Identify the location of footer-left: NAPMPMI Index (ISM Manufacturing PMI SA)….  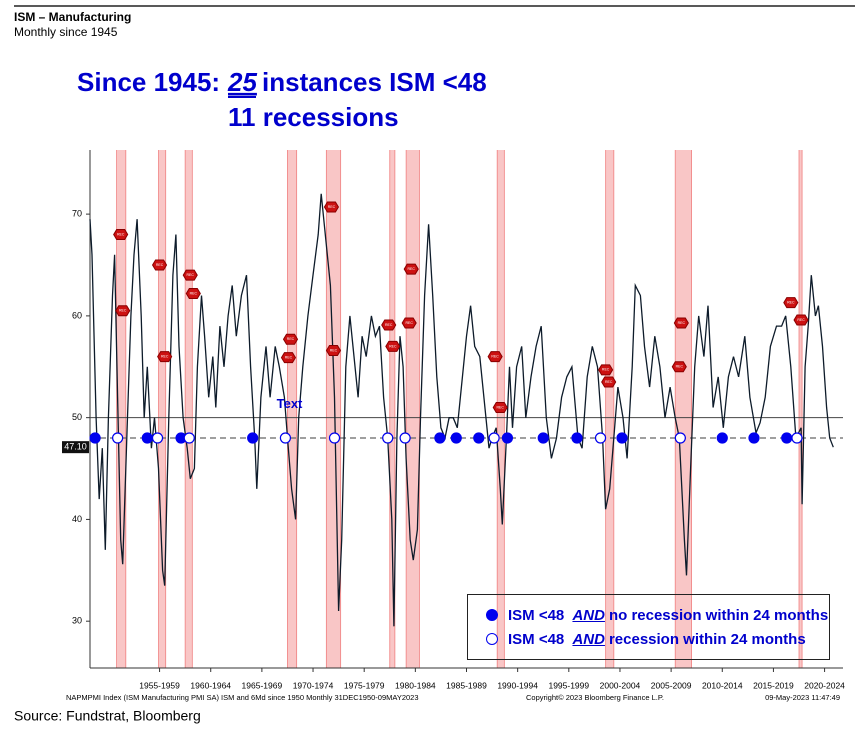
(242, 697).